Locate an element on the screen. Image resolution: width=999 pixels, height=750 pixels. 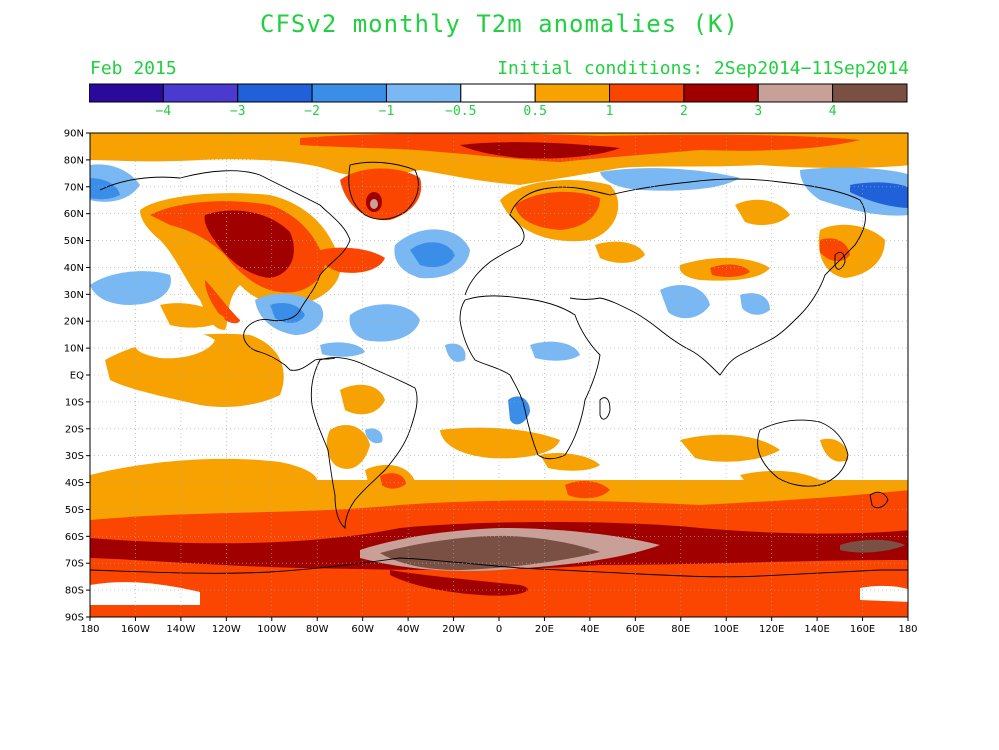
lat-tick-label: 30S is located at coordinates (74, 456).